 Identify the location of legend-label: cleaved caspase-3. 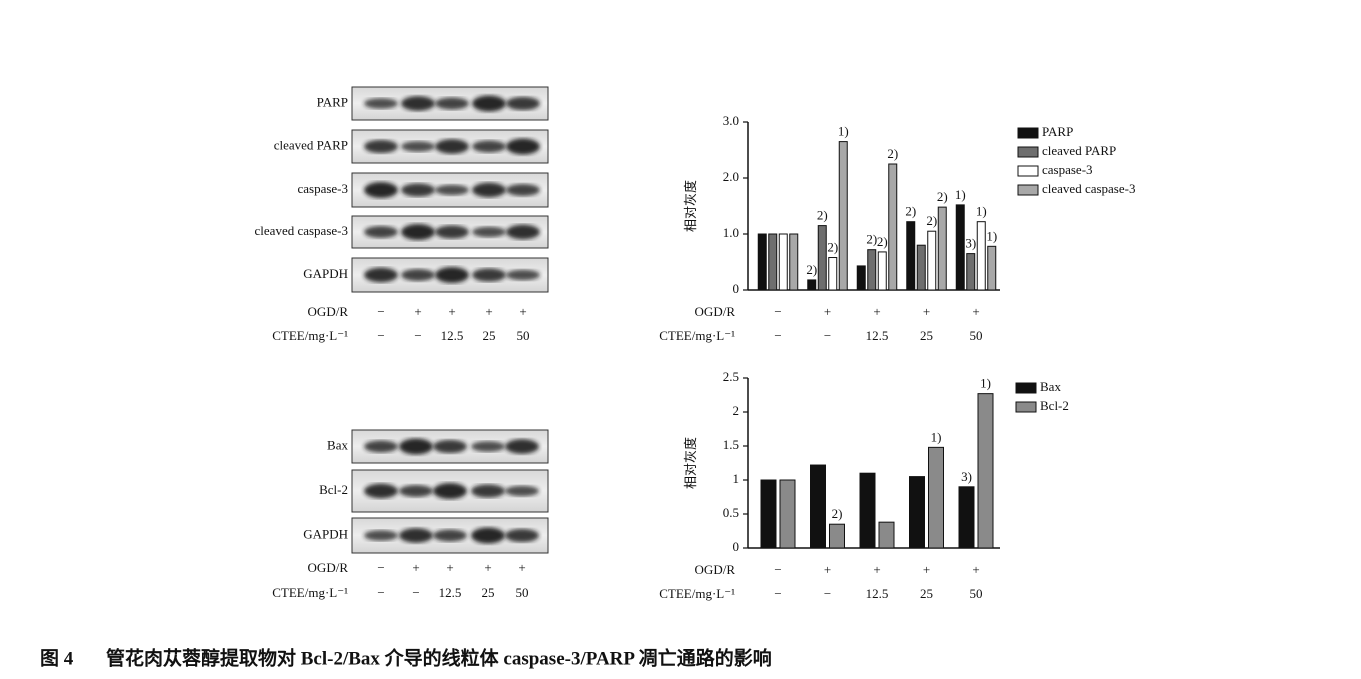
(1088, 188).